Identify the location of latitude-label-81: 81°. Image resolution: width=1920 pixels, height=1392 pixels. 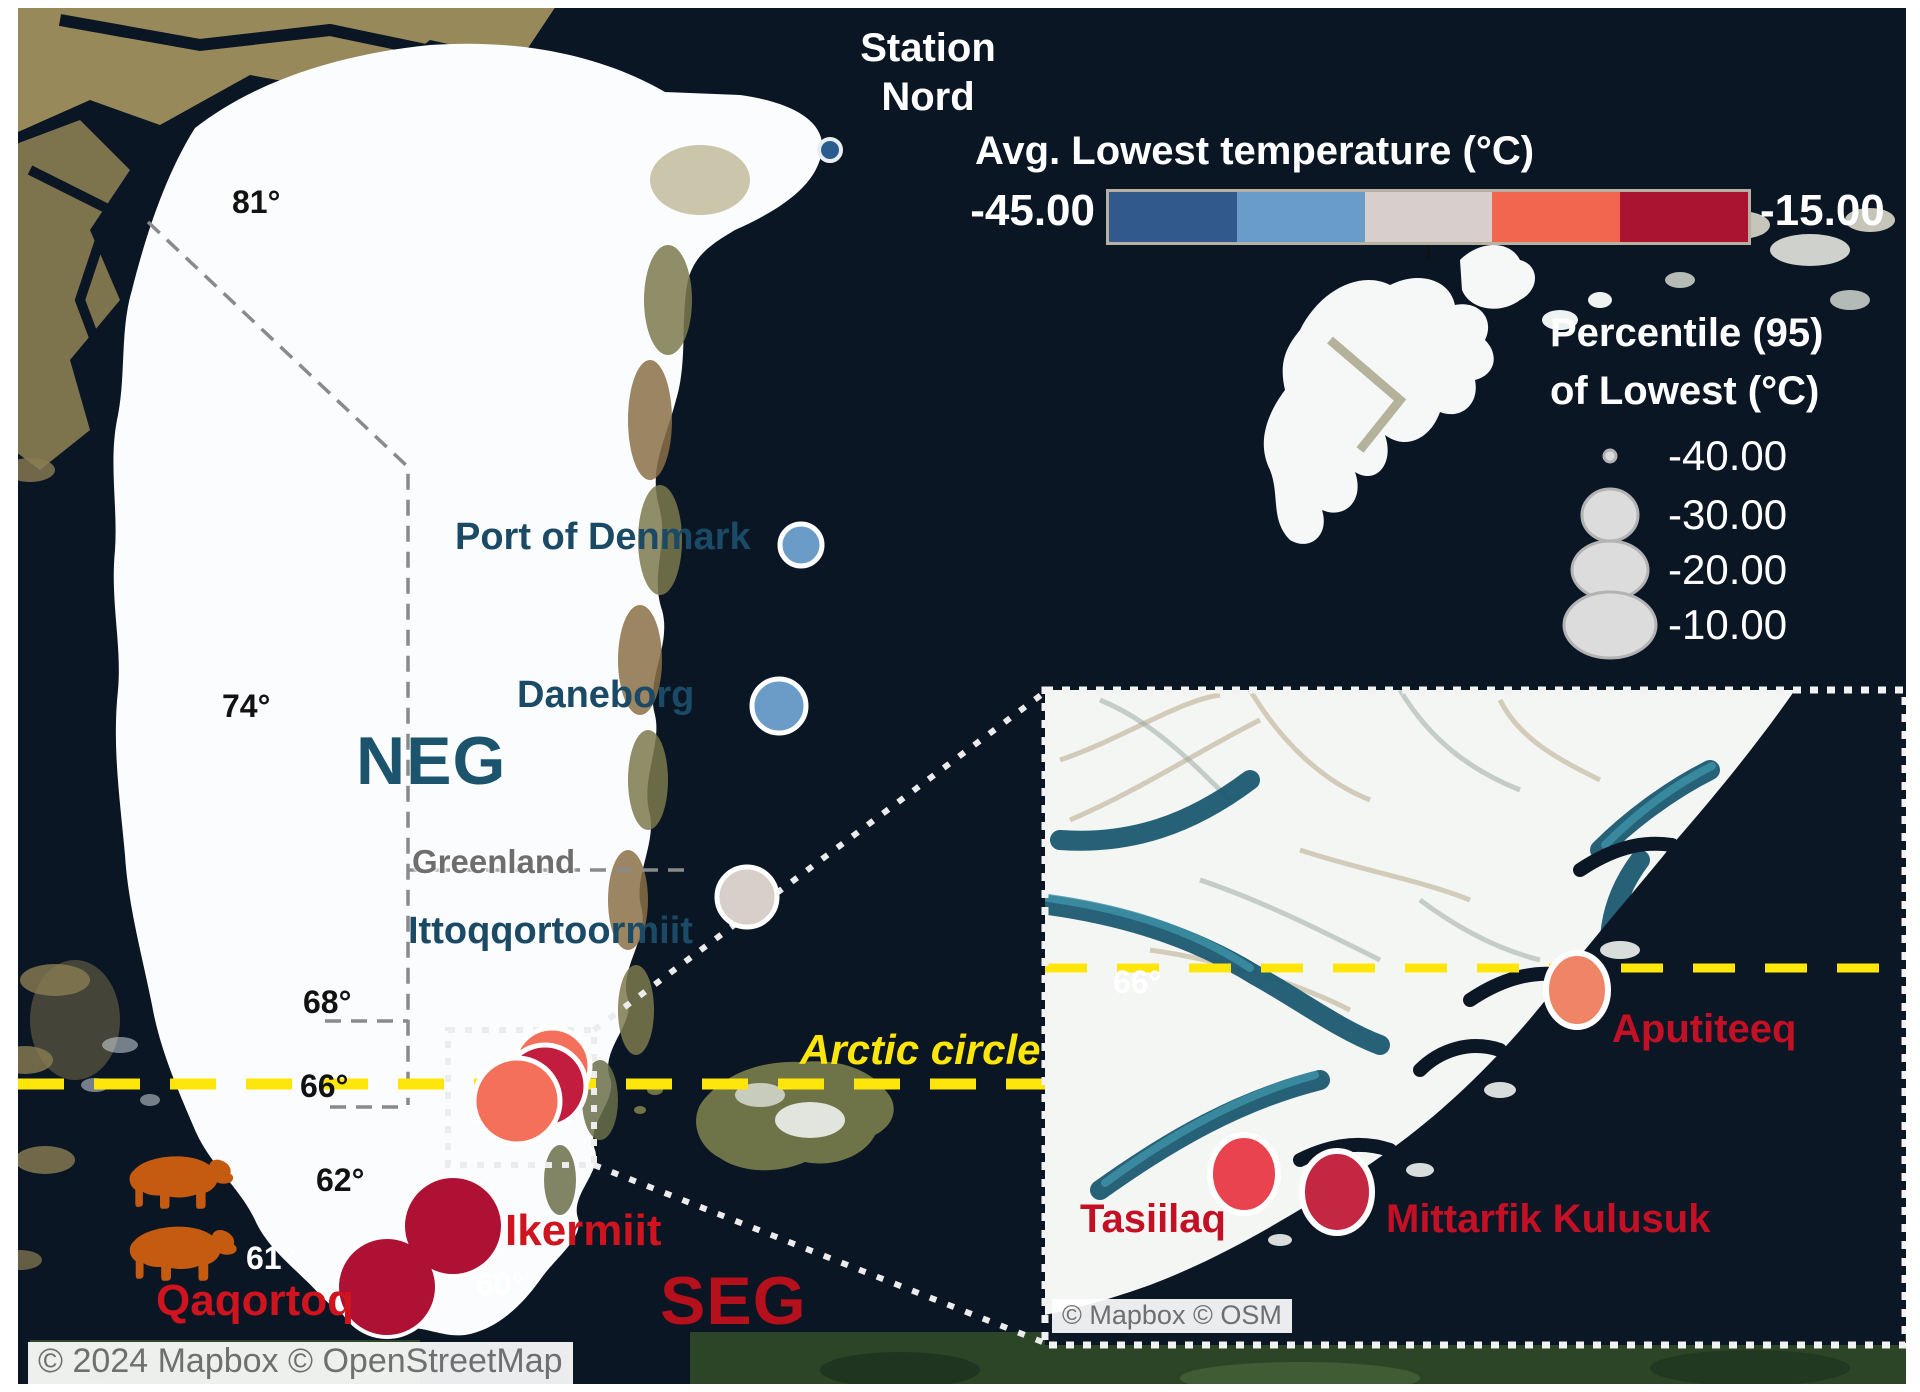
(256, 202).